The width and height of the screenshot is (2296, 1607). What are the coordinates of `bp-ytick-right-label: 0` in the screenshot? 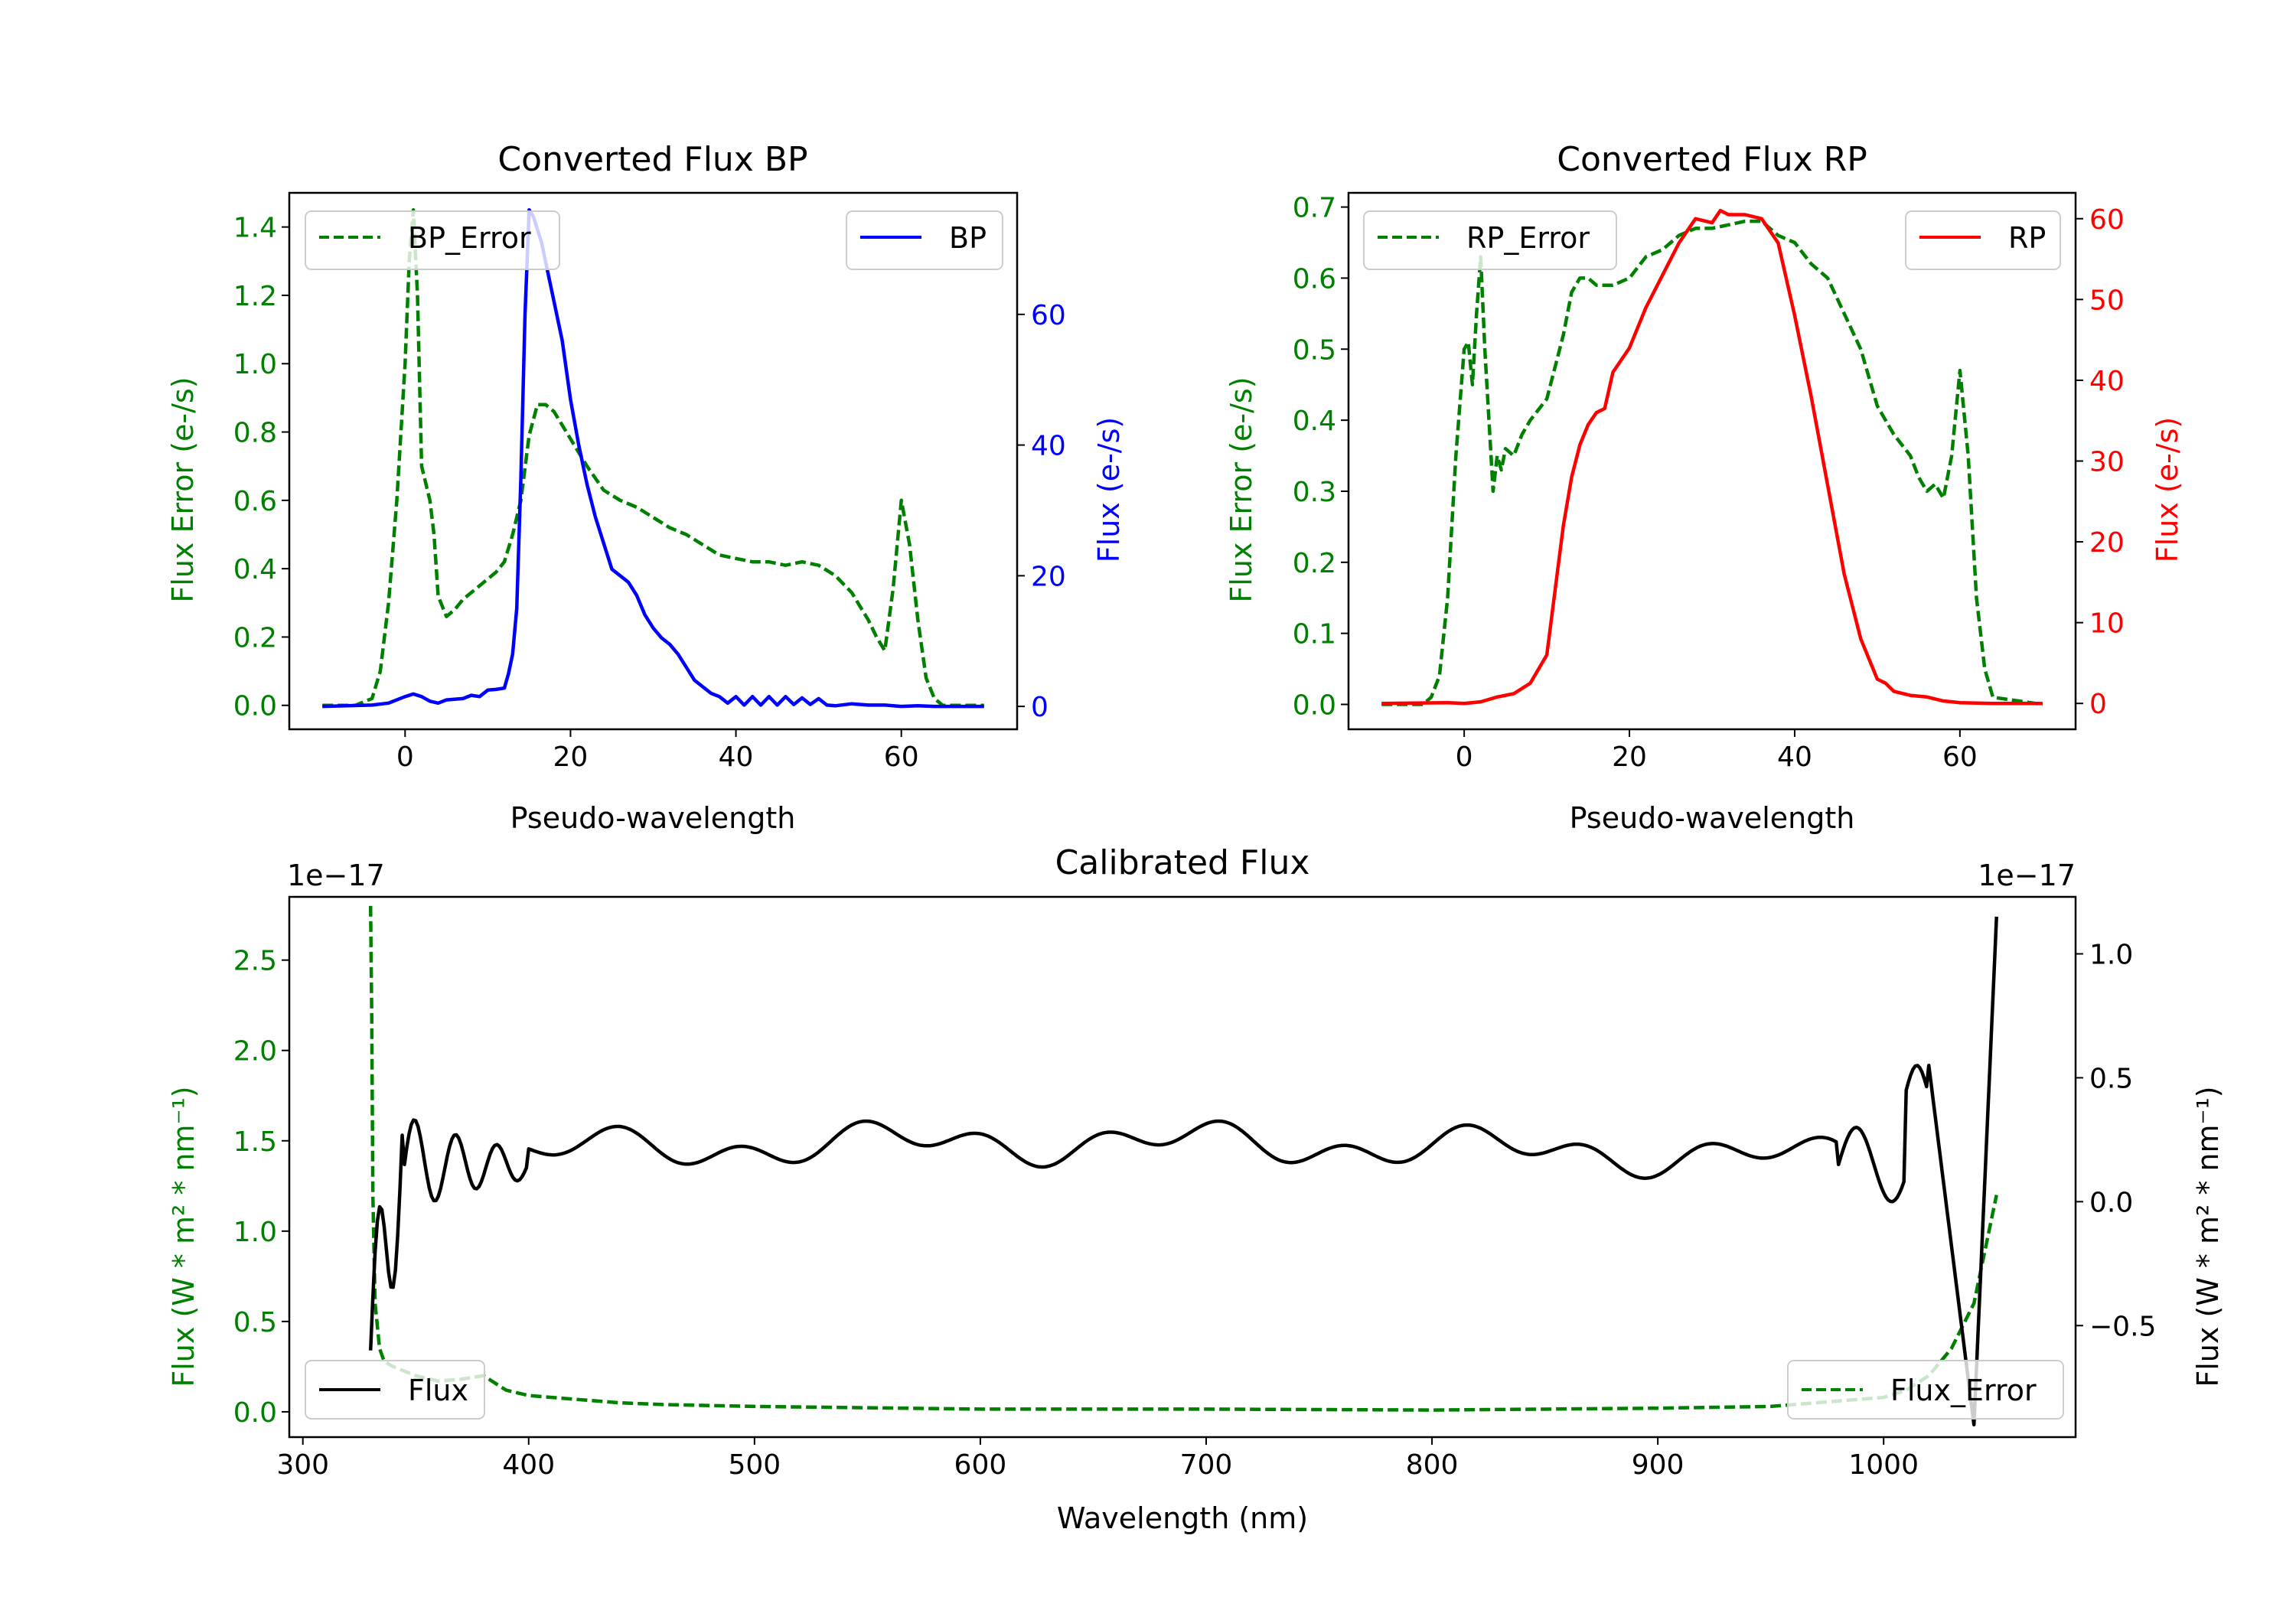 It's located at (1040, 707).